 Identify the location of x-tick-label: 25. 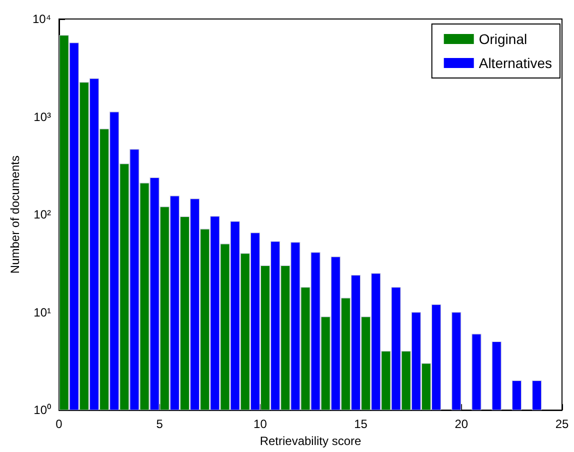
(562, 424).